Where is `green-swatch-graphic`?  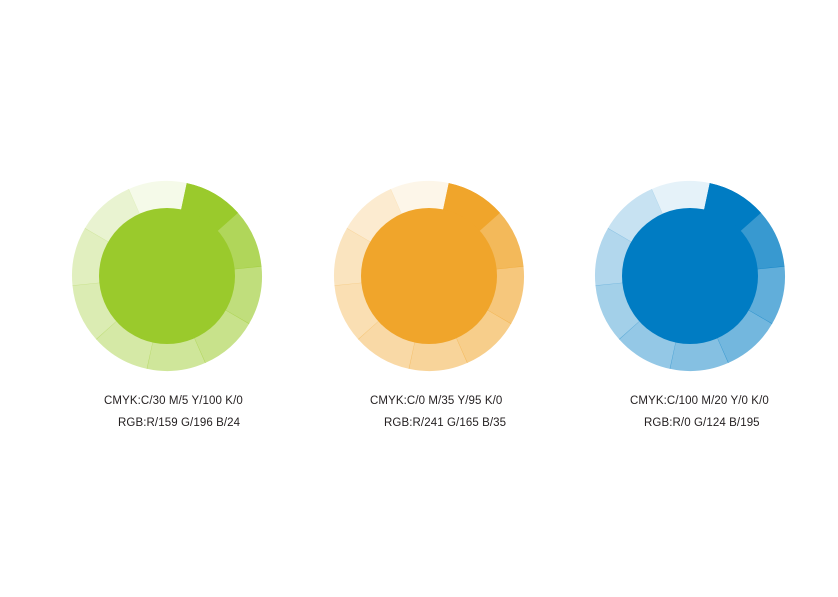 green-swatch-graphic is located at coordinates (167, 276).